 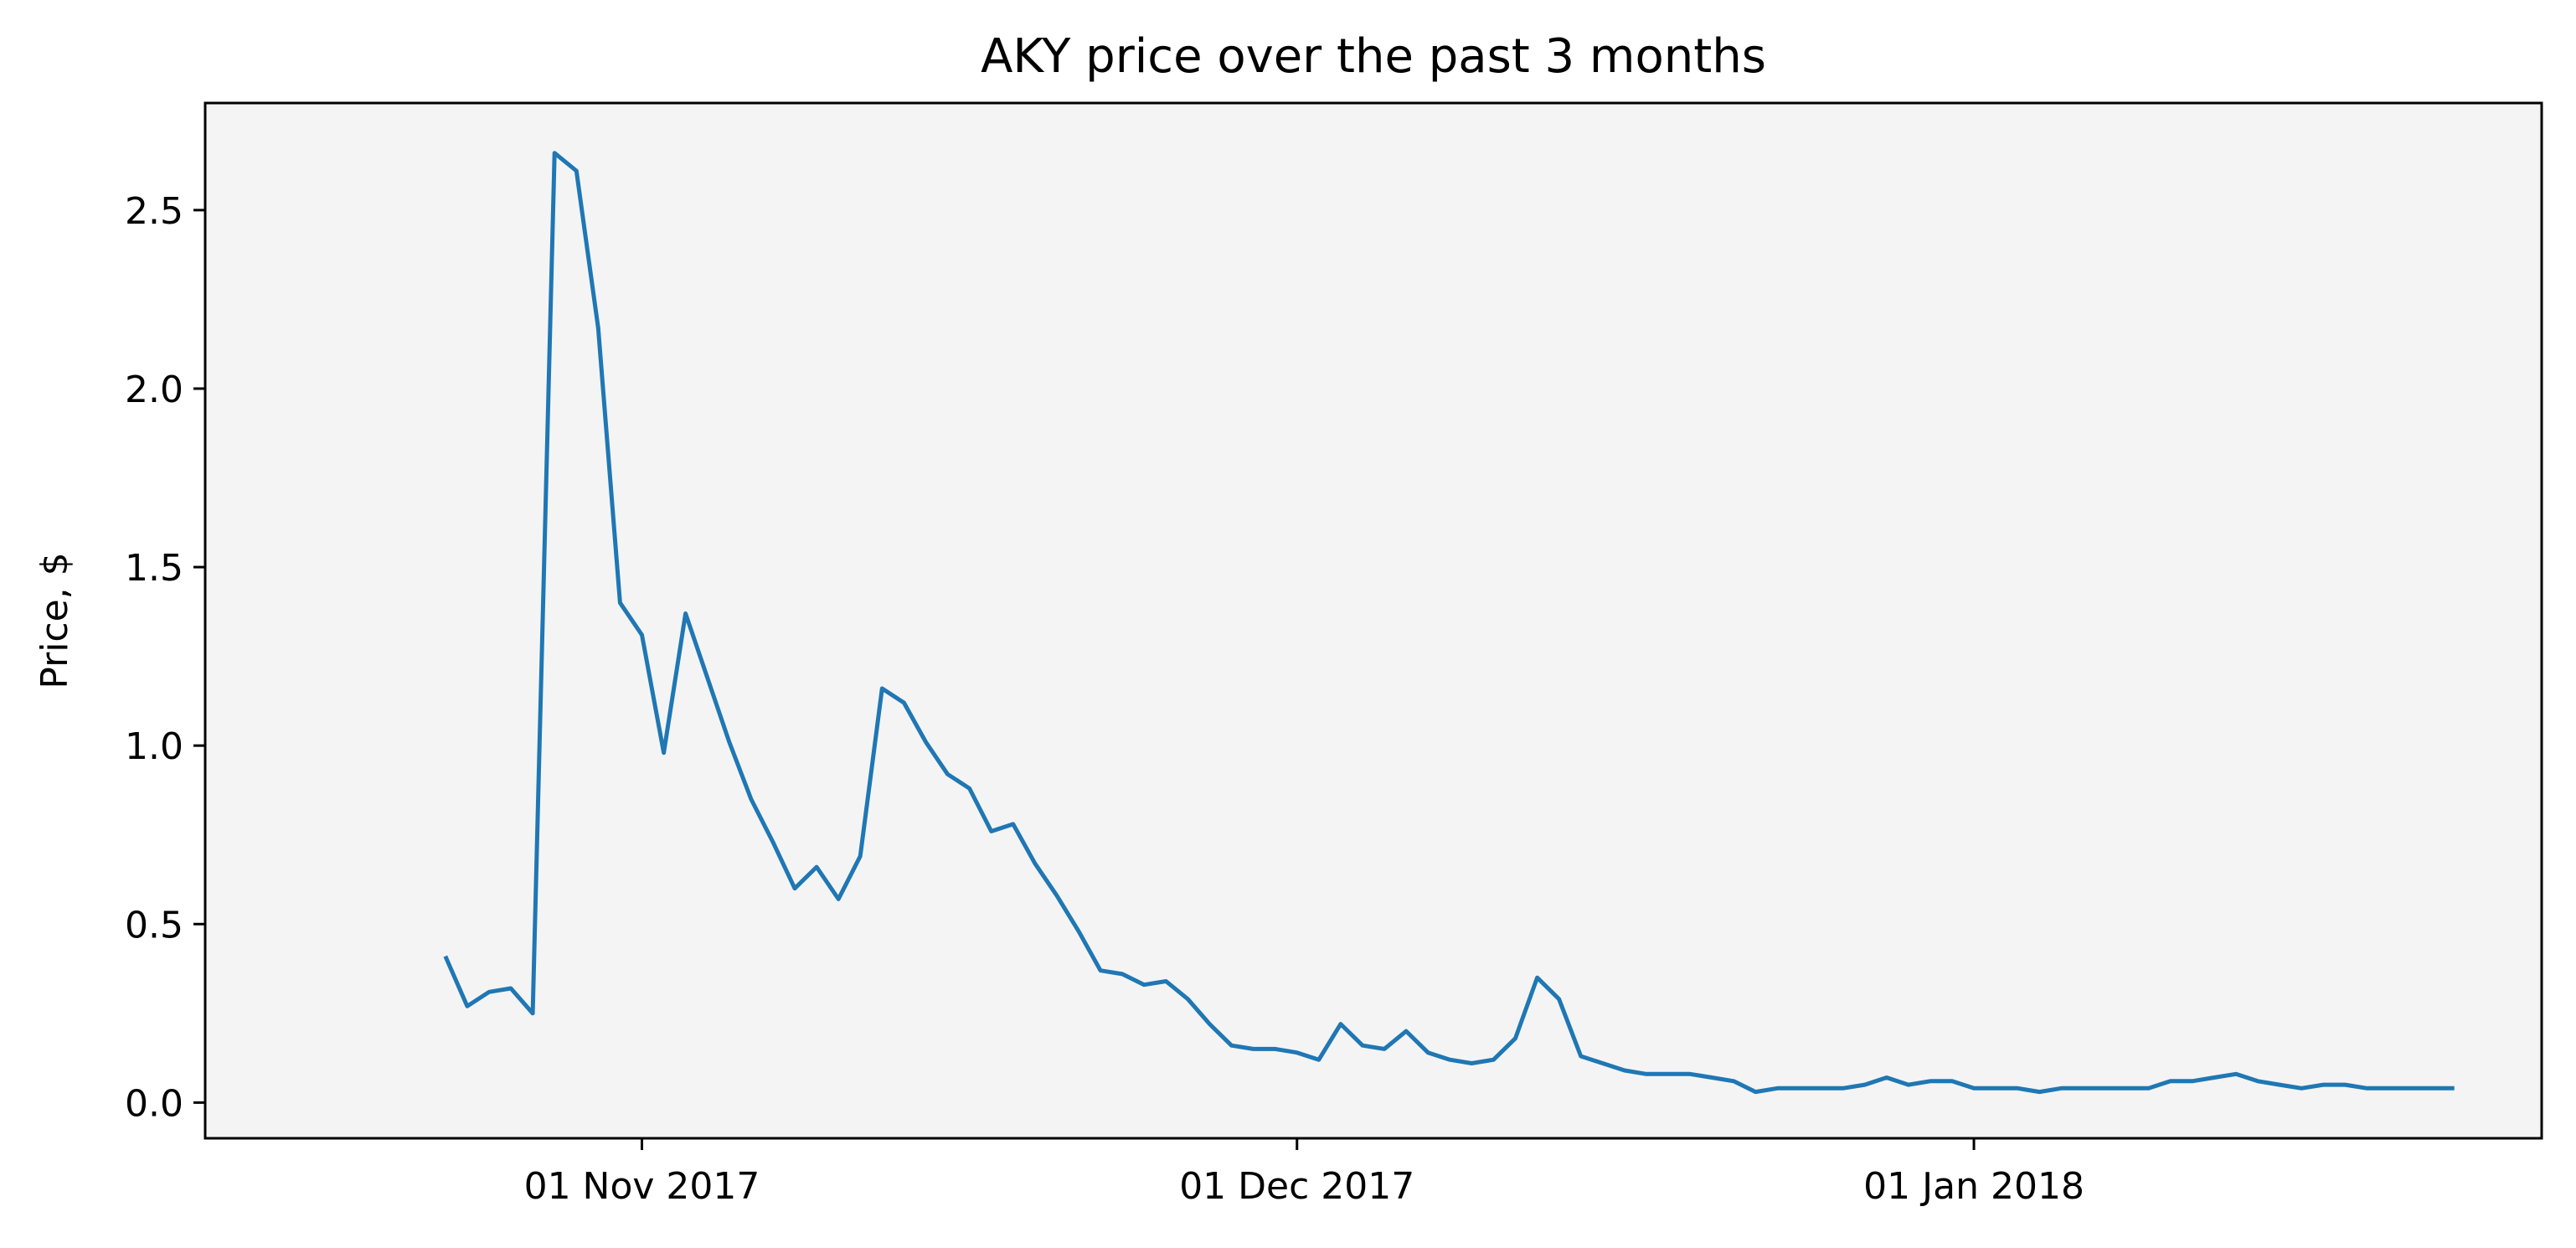 I want to click on x-tick-label: 01 Dec 2017, so click(x=1296, y=1186).